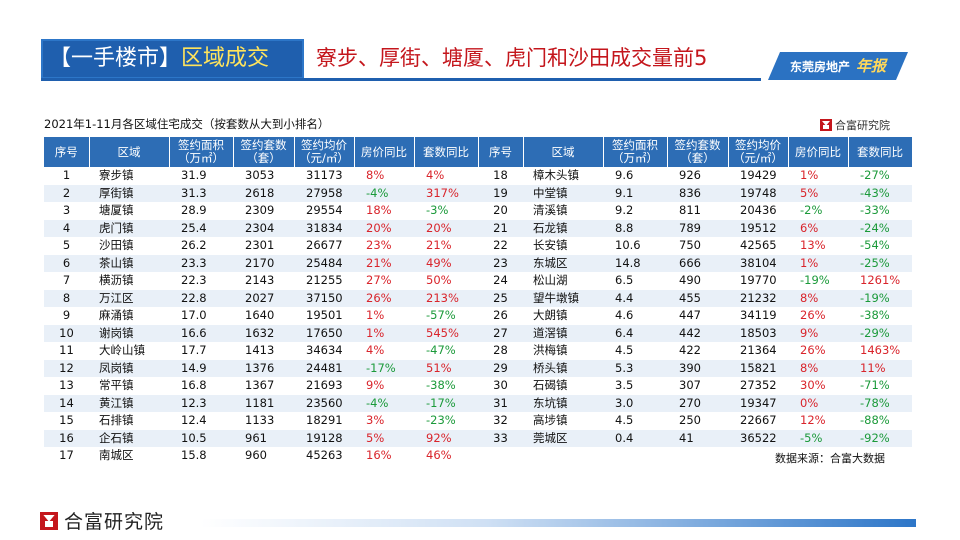 The height and width of the screenshot is (540, 960). Describe the element at coordinates (435, 175) in the screenshot. I see `cell-sets-yoy: 4%` at that location.